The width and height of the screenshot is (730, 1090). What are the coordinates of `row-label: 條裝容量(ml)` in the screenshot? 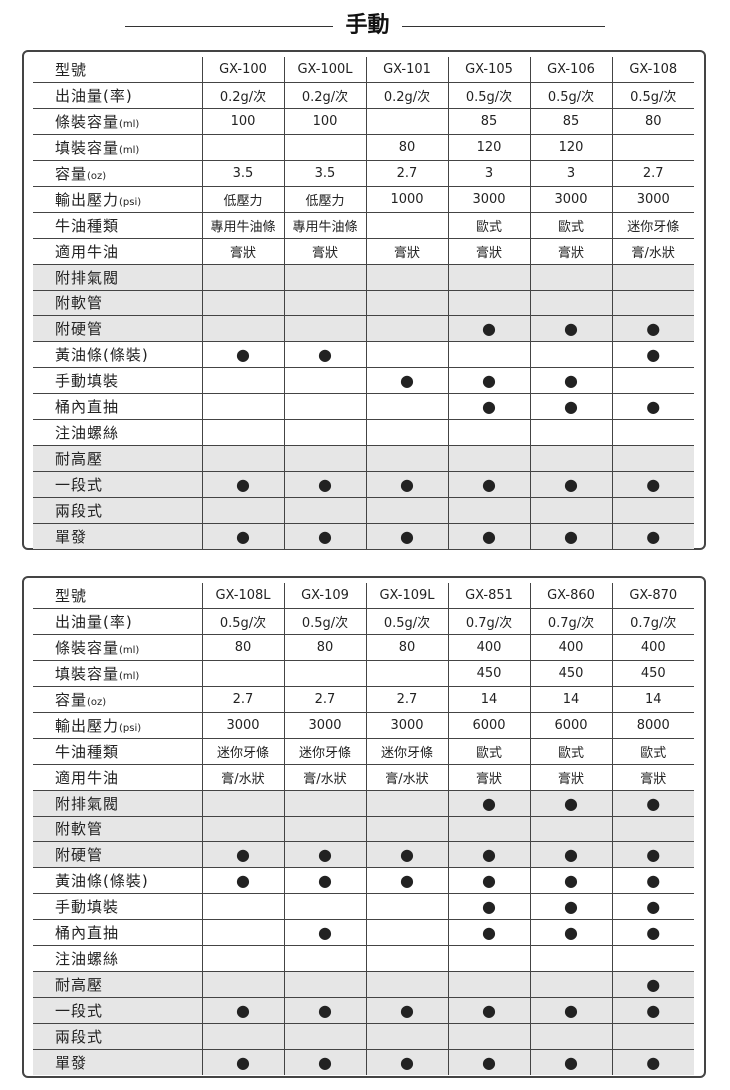 It's located at (117, 648).